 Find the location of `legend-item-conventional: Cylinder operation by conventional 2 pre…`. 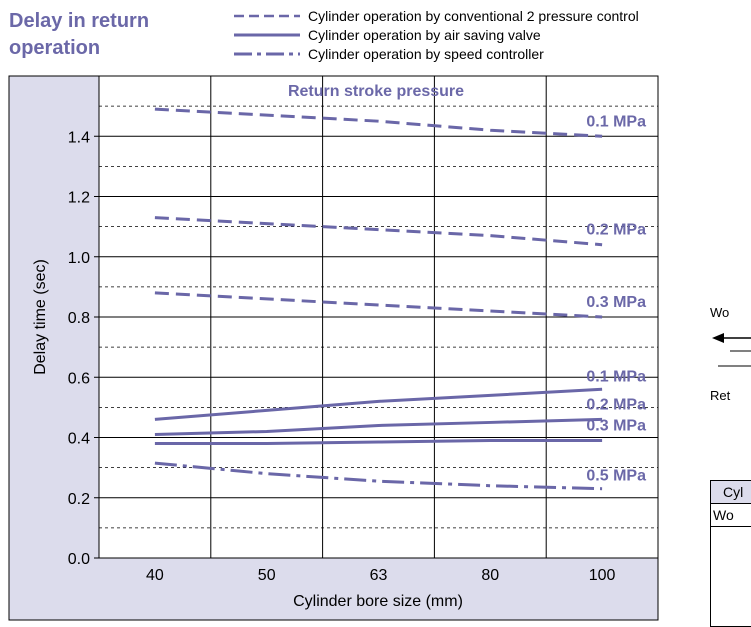

legend-item-conventional: Cylinder operation by conventional 2 pre… is located at coordinates (491, 15).